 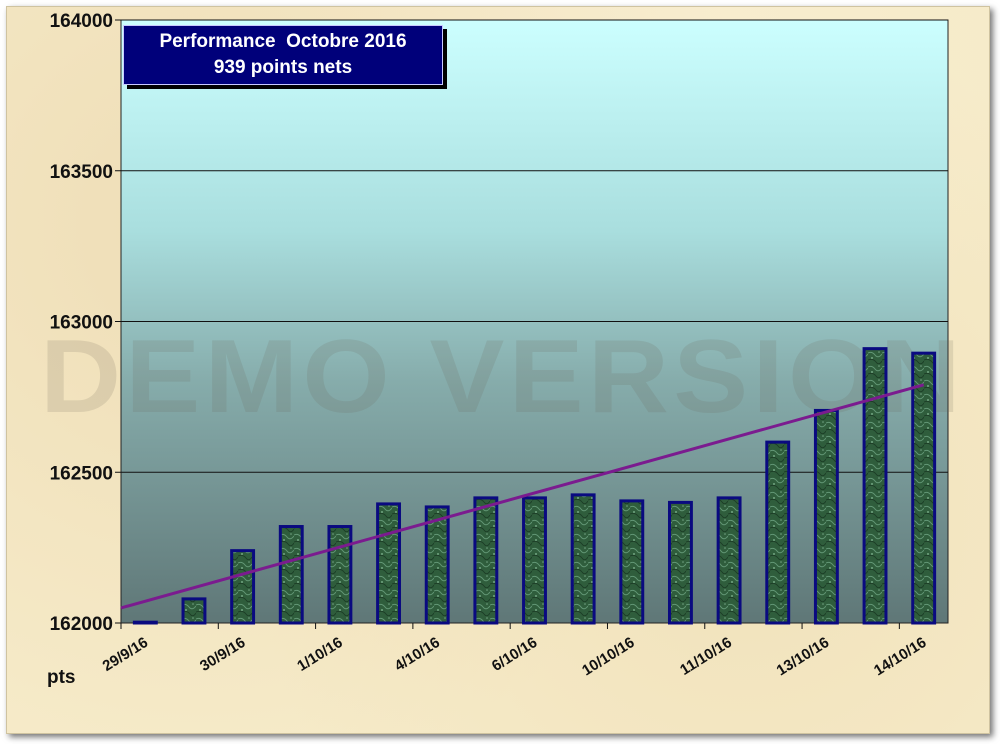 I want to click on y-tick-label: 164000, so click(x=81, y=21).